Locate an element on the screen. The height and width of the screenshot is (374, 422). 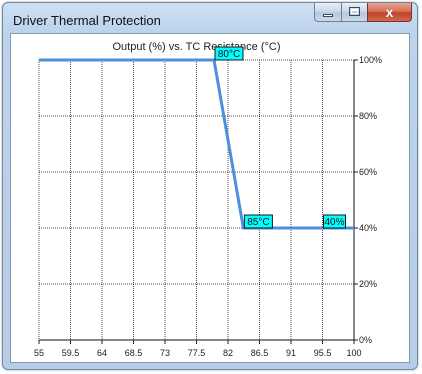
x-tick-label: 86.5 is located at coordinates (260, 353).